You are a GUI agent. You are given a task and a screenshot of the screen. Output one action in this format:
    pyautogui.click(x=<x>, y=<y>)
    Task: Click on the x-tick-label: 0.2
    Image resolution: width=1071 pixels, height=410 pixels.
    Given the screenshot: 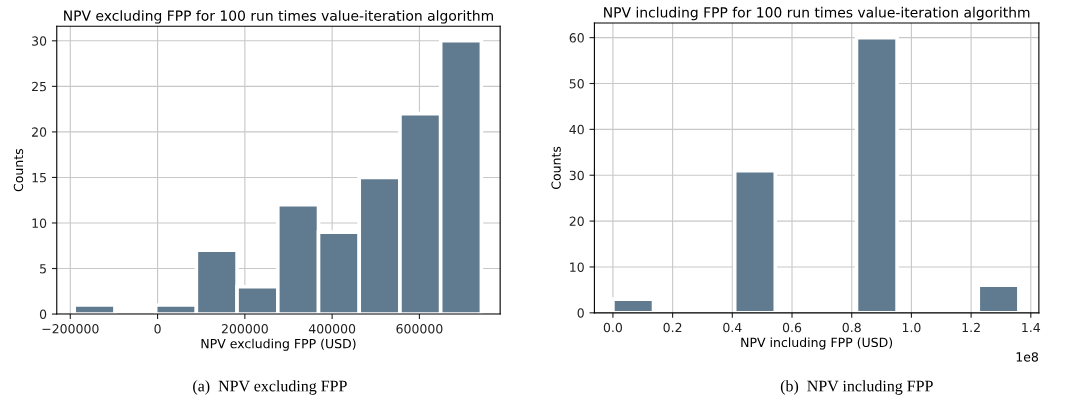 What is the action you would take?
    pyautogui.click(x=672, y=327)
    